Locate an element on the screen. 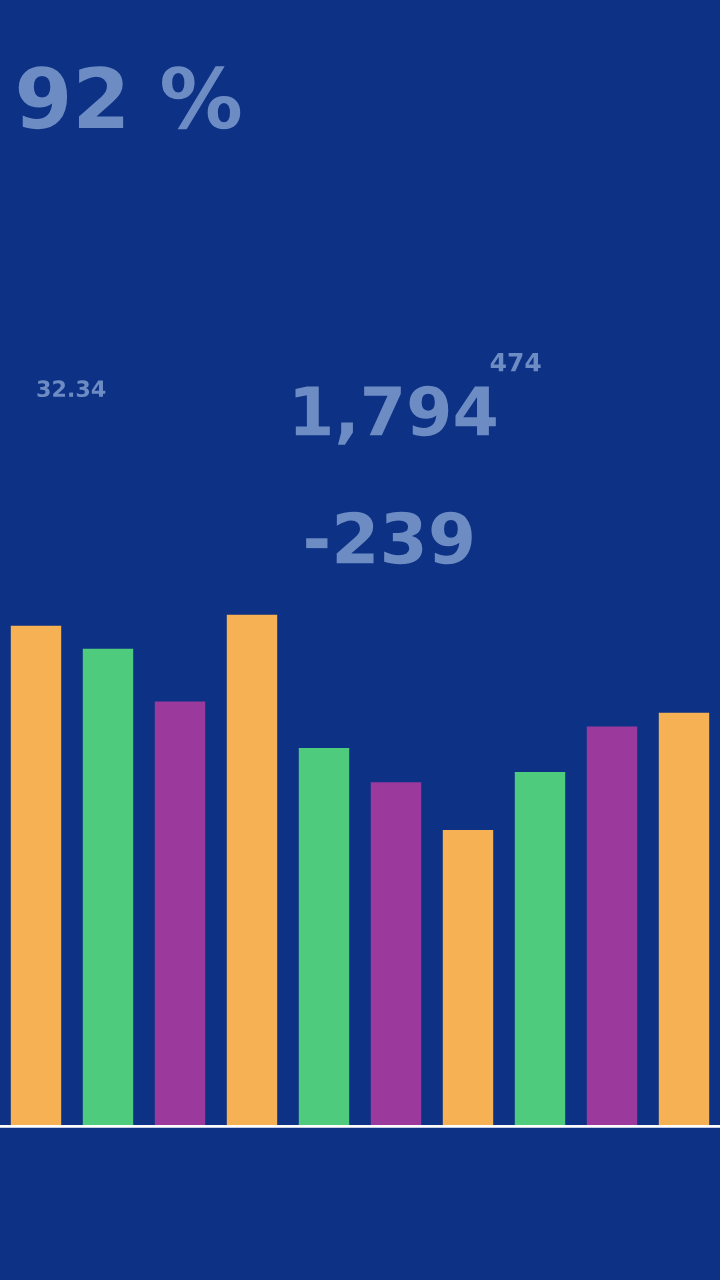 This screenshot has width=720, height=1280. text: 474 is located at coordinates (515, 362).